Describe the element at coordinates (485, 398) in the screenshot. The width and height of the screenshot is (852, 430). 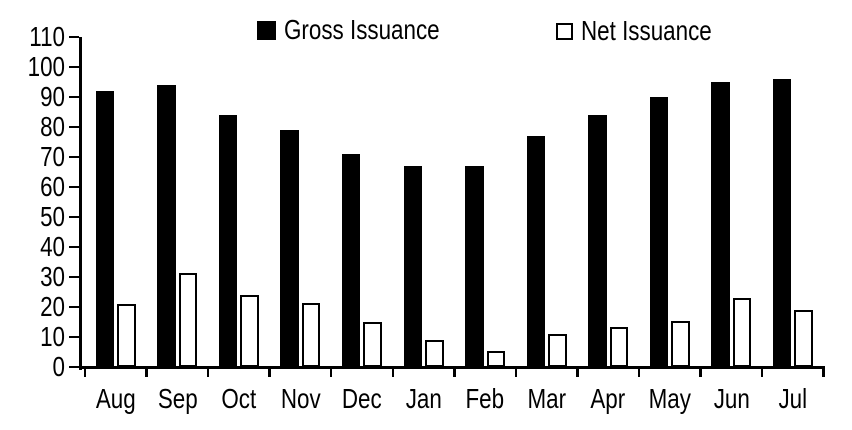
I see `x-axis-category-label: Feb` at that location.